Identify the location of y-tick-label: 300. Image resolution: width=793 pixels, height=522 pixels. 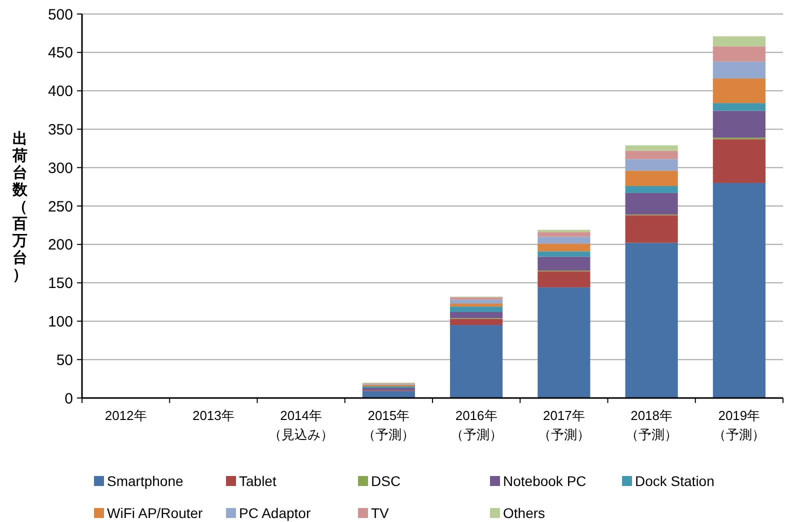
(60, 168).